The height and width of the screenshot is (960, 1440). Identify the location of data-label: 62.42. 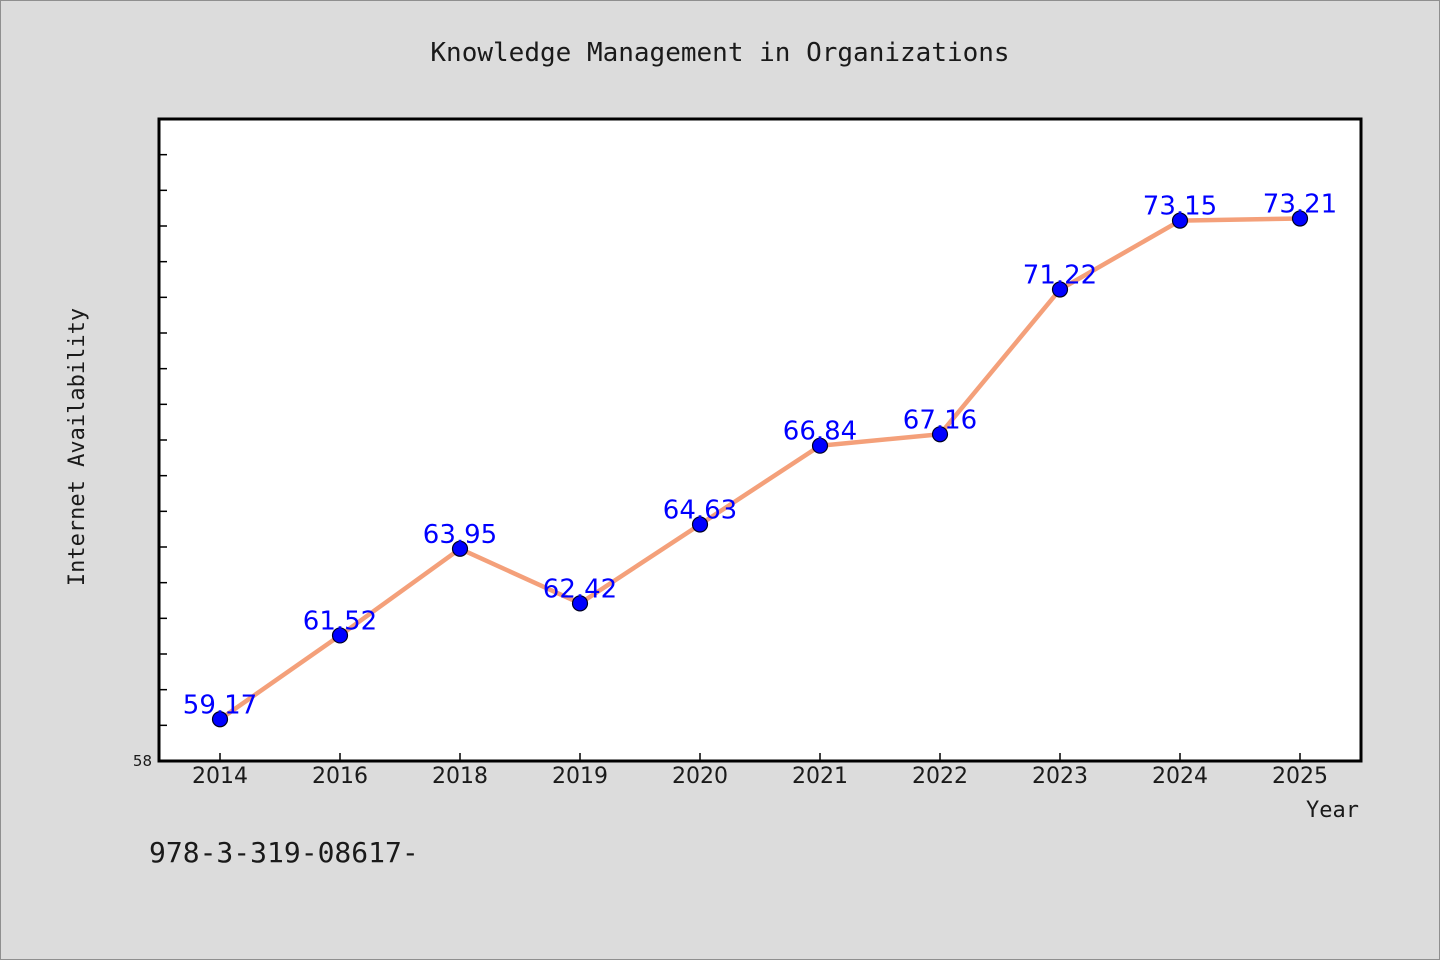
(580, 589).